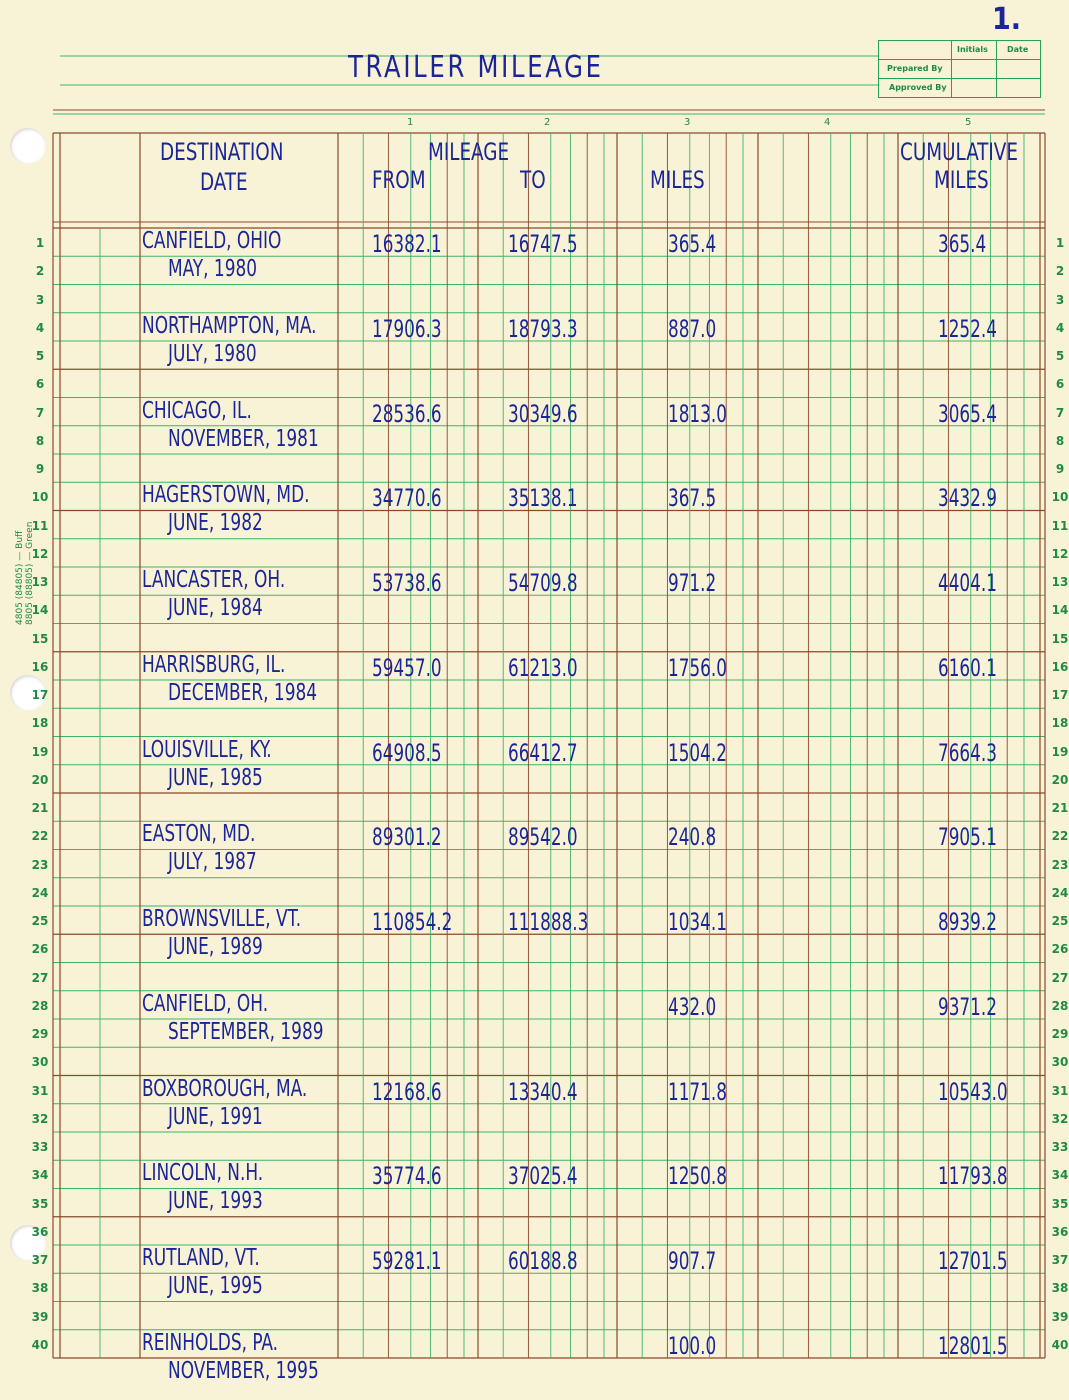 The width and height of the screenshot is (1069, 1400). What do you see at coordinates (222, 152) in the screenshot?
I see `header-destination: DESTINATION` at bounding box center [222, 152].